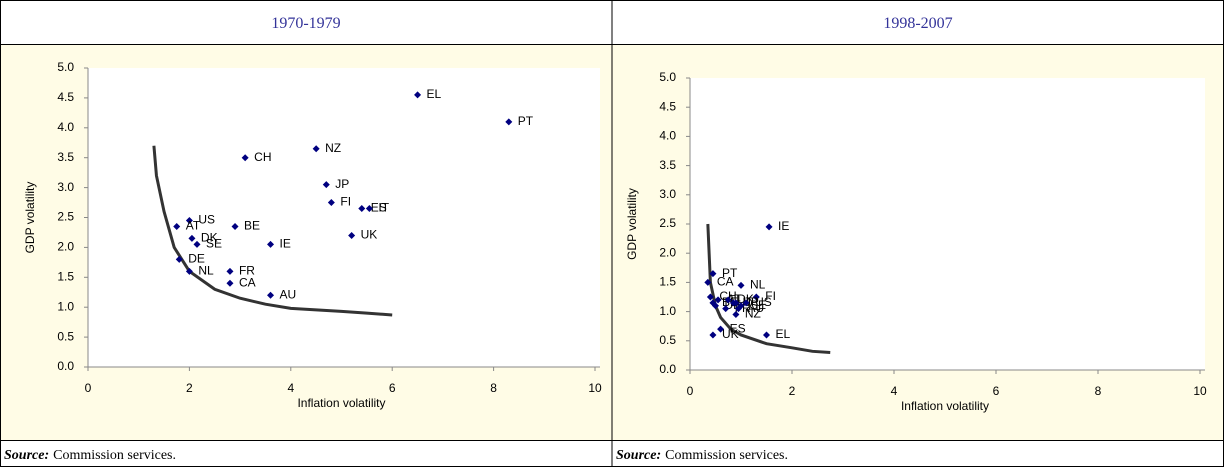 The image size is (1224, 467). I want to click on panel-title: 1998-2007, so click(917, 23).